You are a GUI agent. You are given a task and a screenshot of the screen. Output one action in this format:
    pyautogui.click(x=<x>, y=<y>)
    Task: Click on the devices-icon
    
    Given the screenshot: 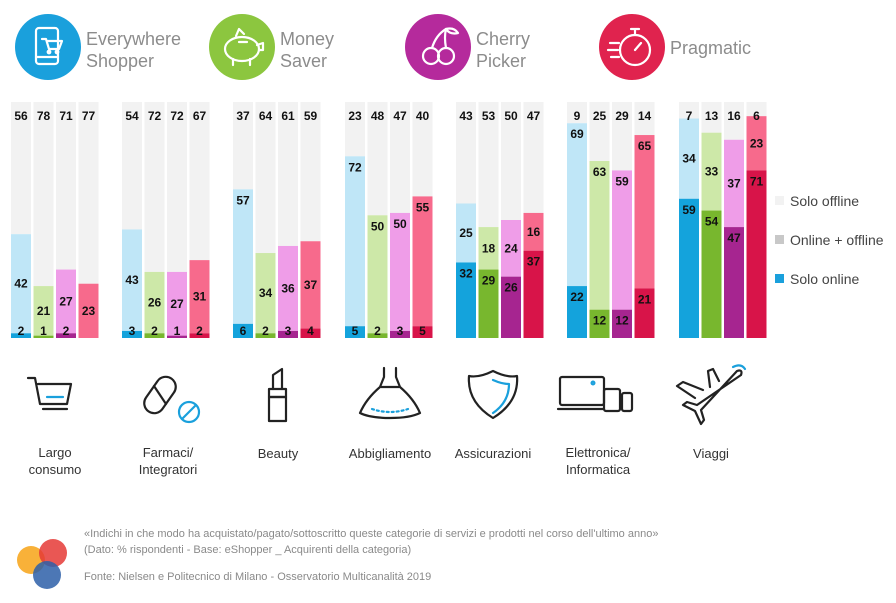 What is the action you would take?
    pyautogui.click(x=595, y=394)
    